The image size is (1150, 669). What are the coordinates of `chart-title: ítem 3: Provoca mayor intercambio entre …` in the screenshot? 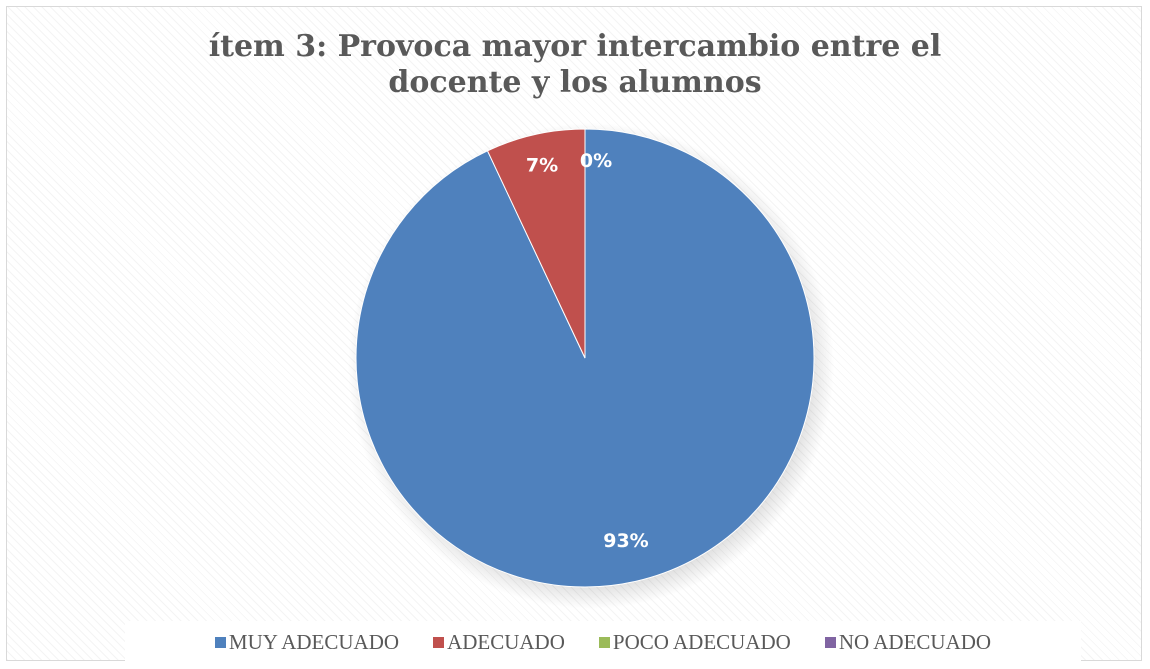 It's located at (575, 65).